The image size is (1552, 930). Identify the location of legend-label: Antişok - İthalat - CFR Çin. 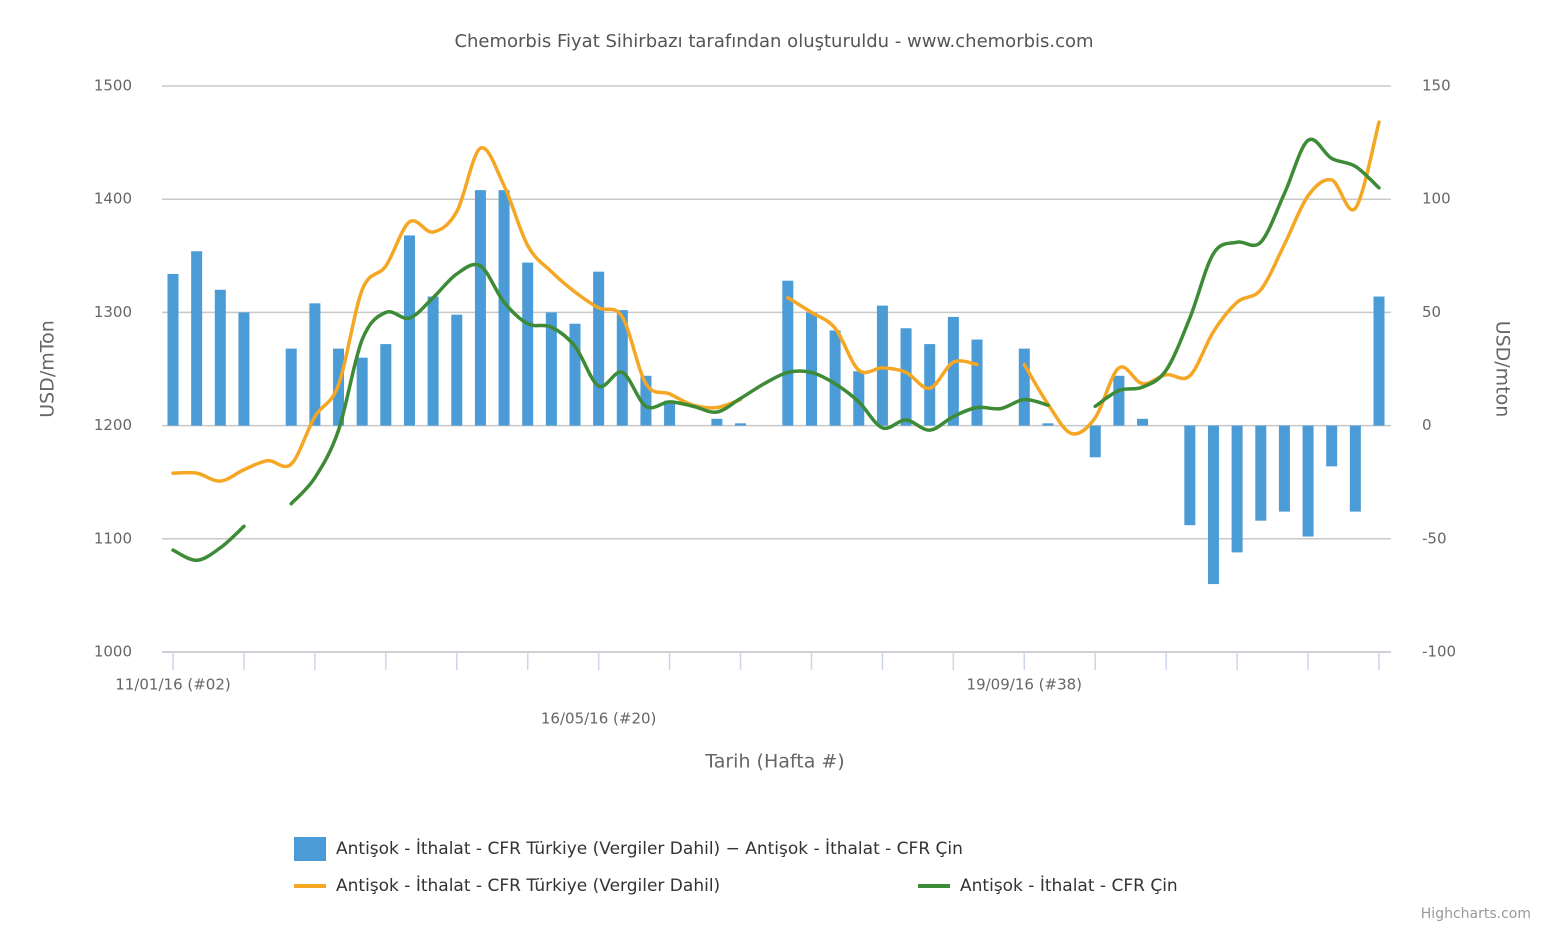
(1069, 885).